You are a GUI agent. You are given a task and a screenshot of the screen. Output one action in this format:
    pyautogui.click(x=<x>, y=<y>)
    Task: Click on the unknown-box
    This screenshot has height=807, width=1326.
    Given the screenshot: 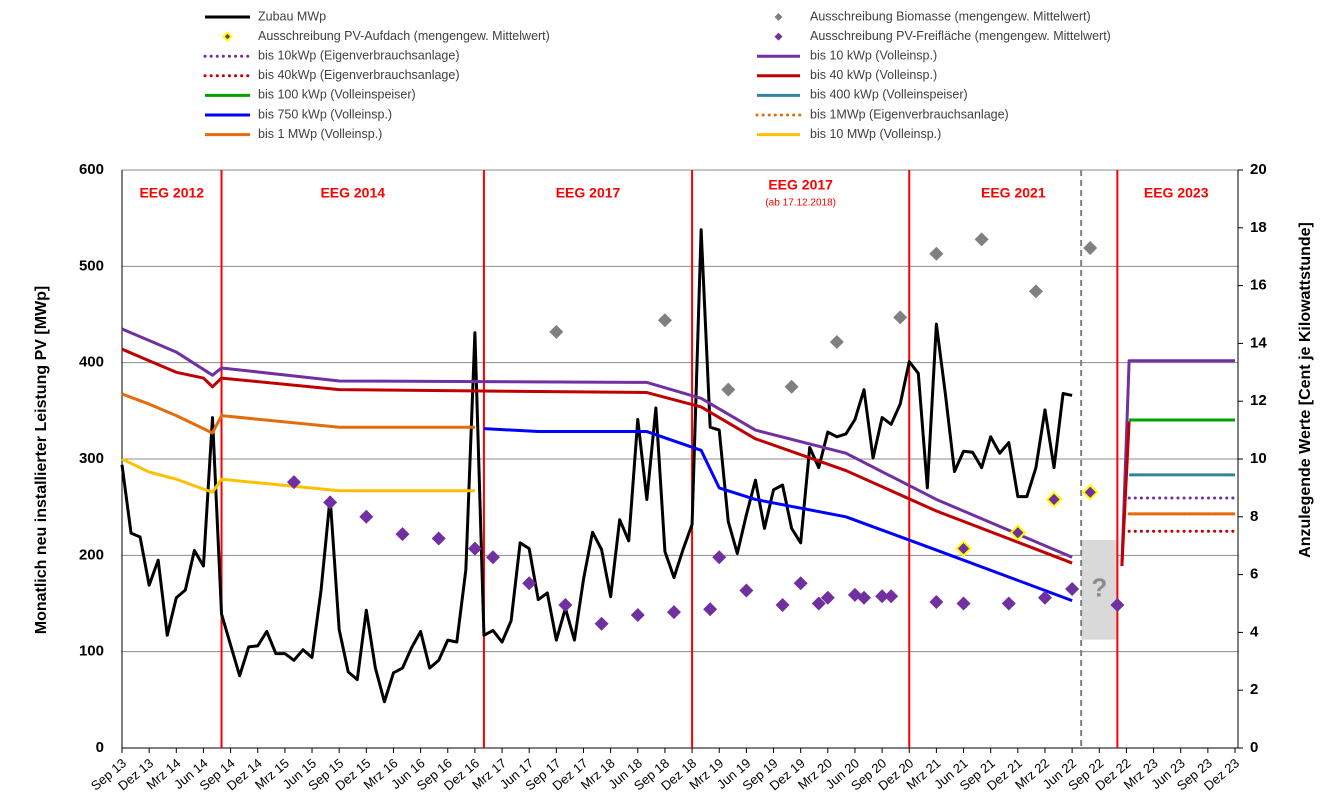 What is the action you would take?
    pyautogui.click(x=1099, y=589)
    